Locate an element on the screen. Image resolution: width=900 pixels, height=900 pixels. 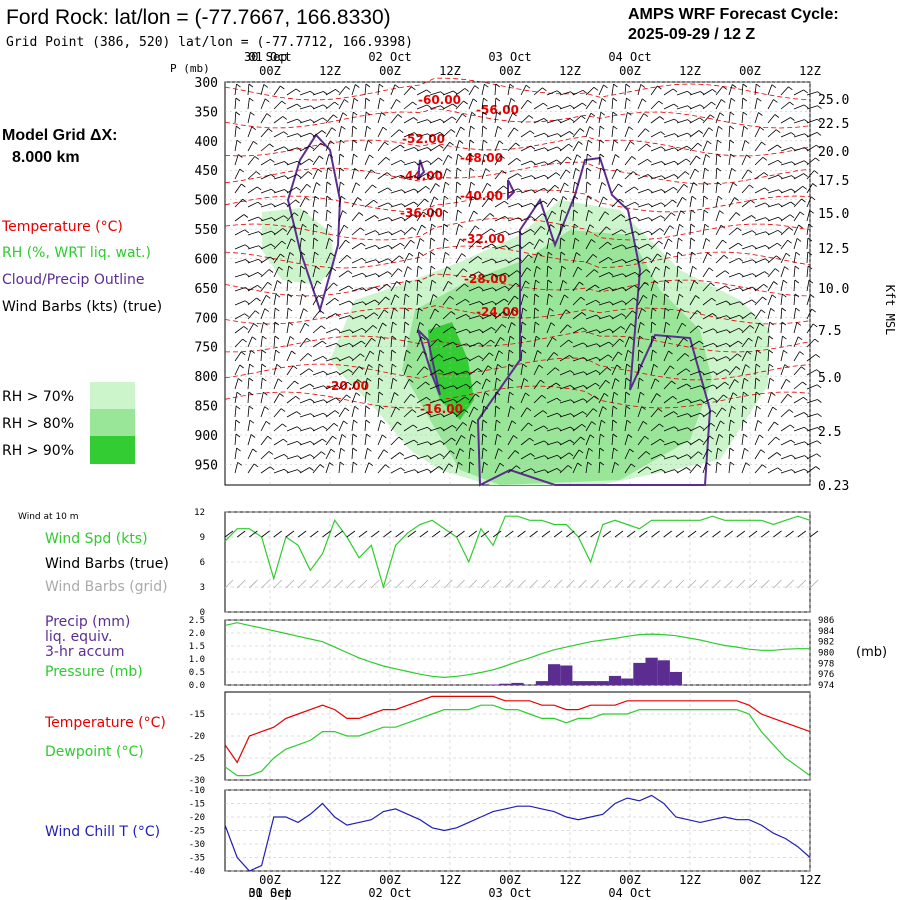
top-date-label: 02 Oct is located at coordinates (389, 57).